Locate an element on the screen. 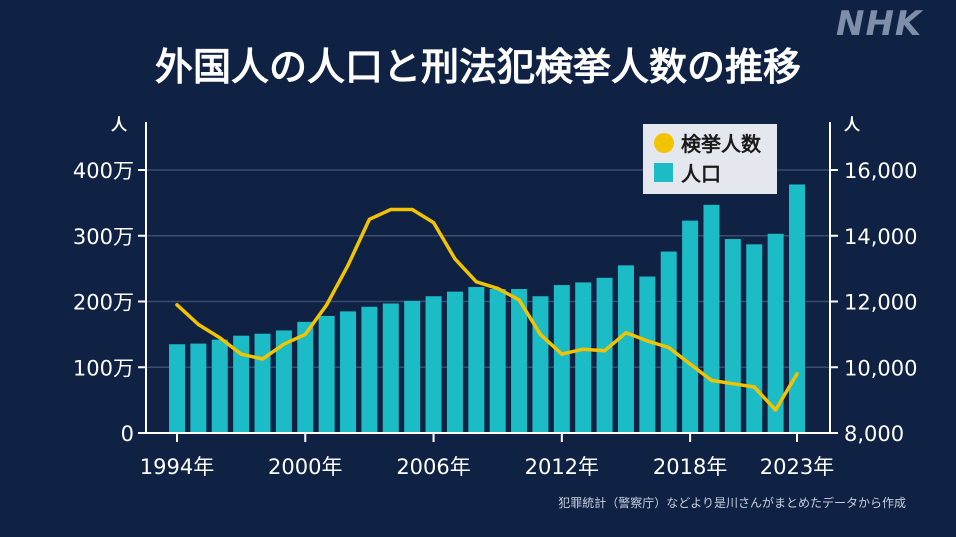 The width and height of the screenshot is (956, 537). source-note: 犯罪統計（警察庁）などより是川さんがまとめたデータから作成 is located at coordinates (732, 503).